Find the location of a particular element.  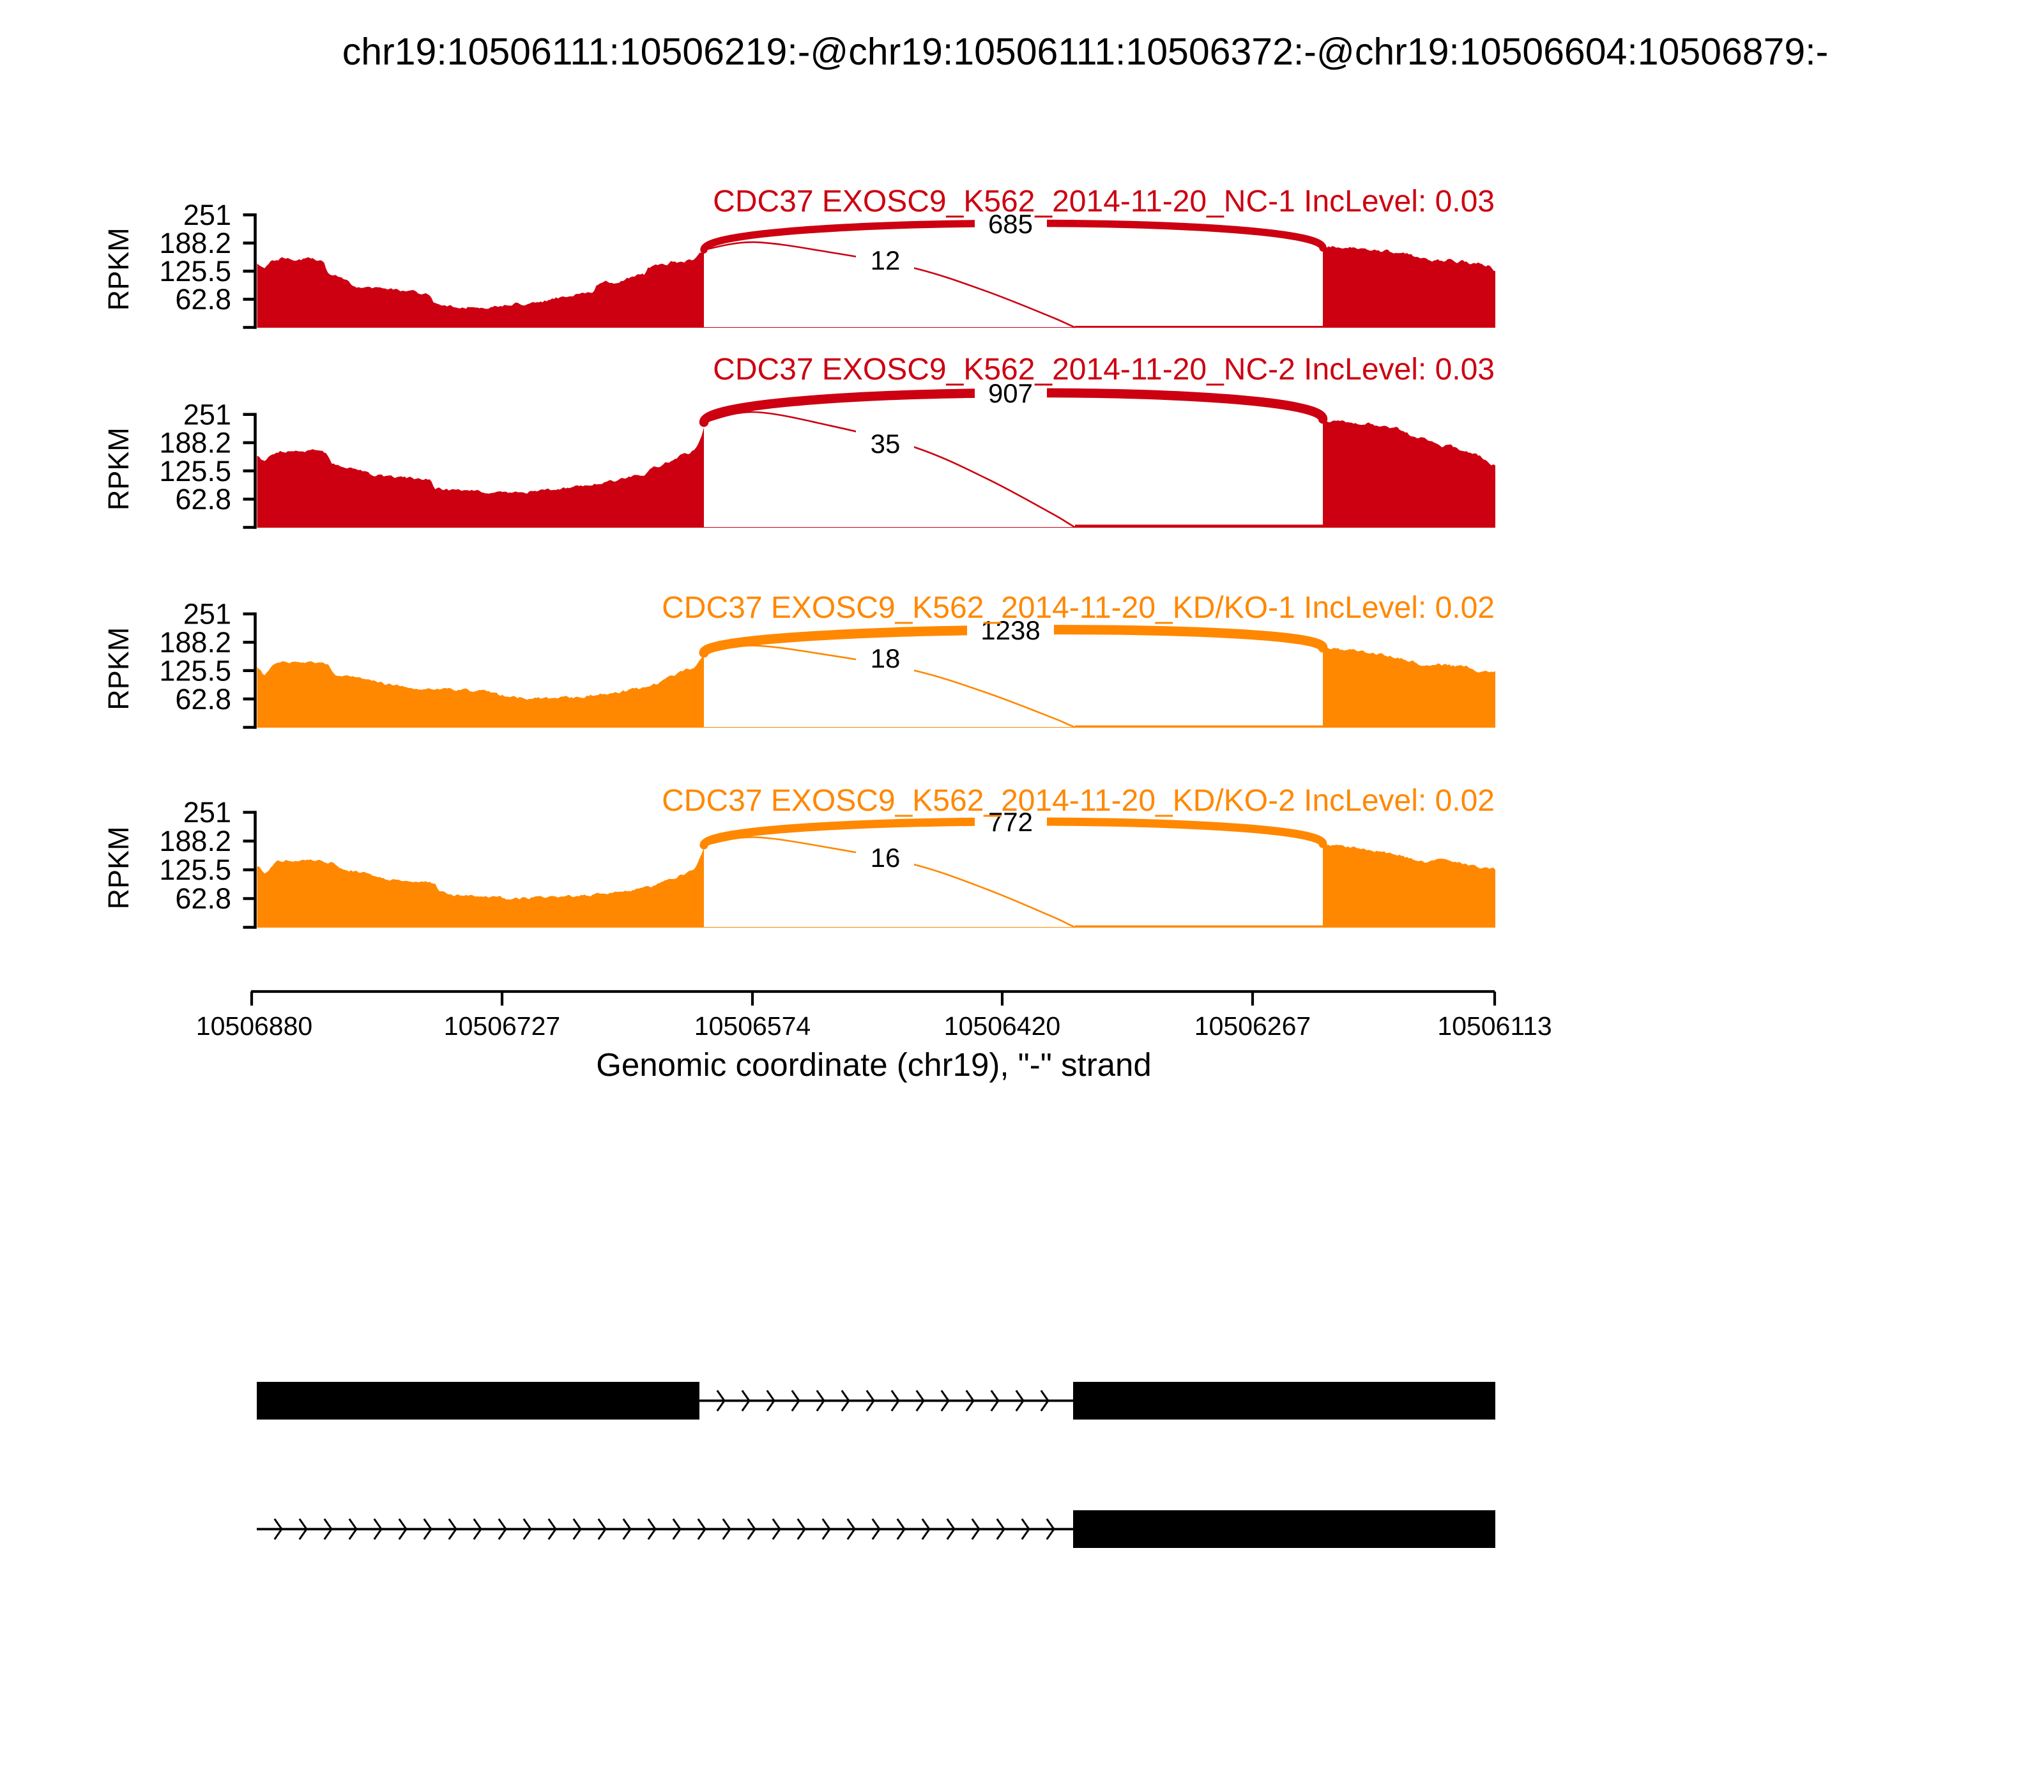

svg-text: 12 is located at coordinates (886, 260).